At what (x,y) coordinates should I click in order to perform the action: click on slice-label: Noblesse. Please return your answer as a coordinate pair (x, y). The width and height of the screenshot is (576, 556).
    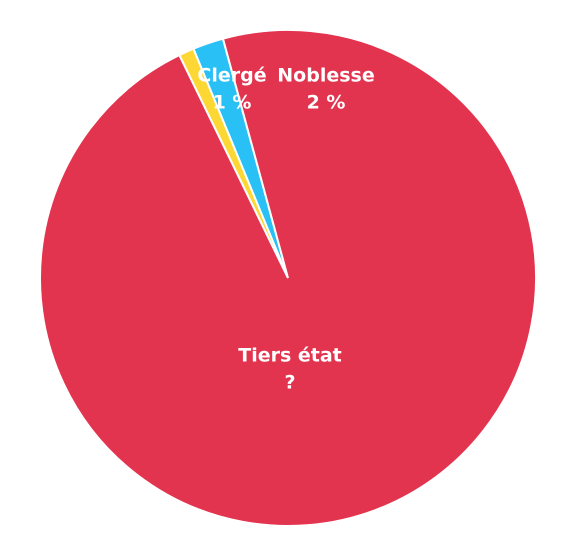
    Looking at the image, I should click on (325, 76).